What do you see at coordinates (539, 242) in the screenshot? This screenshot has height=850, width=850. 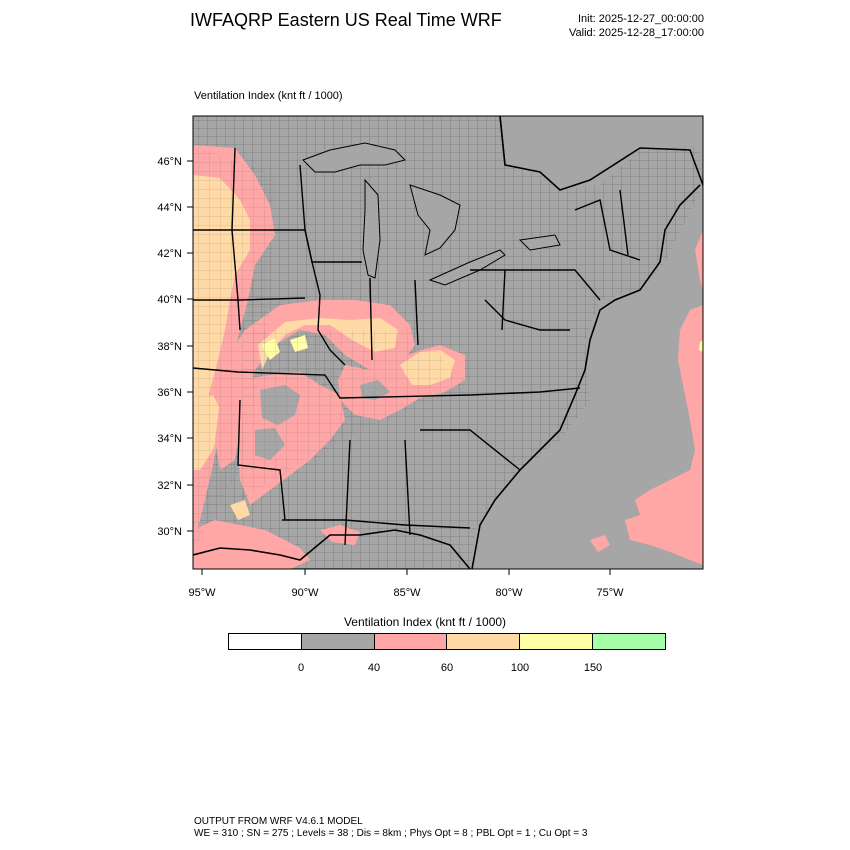 I see `lake-ontario` at bounding box center [539, 242].